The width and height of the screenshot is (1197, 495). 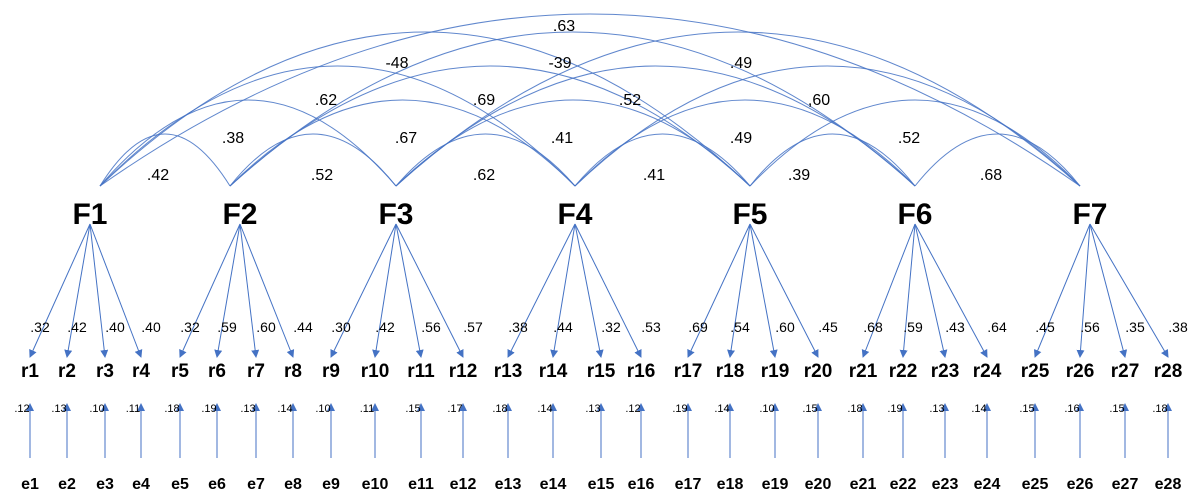 What do you see at coordinates (564, 26) in the screenshot?
I see `correlation-label-f1-f7: .63` at bounding box center [564, 26].